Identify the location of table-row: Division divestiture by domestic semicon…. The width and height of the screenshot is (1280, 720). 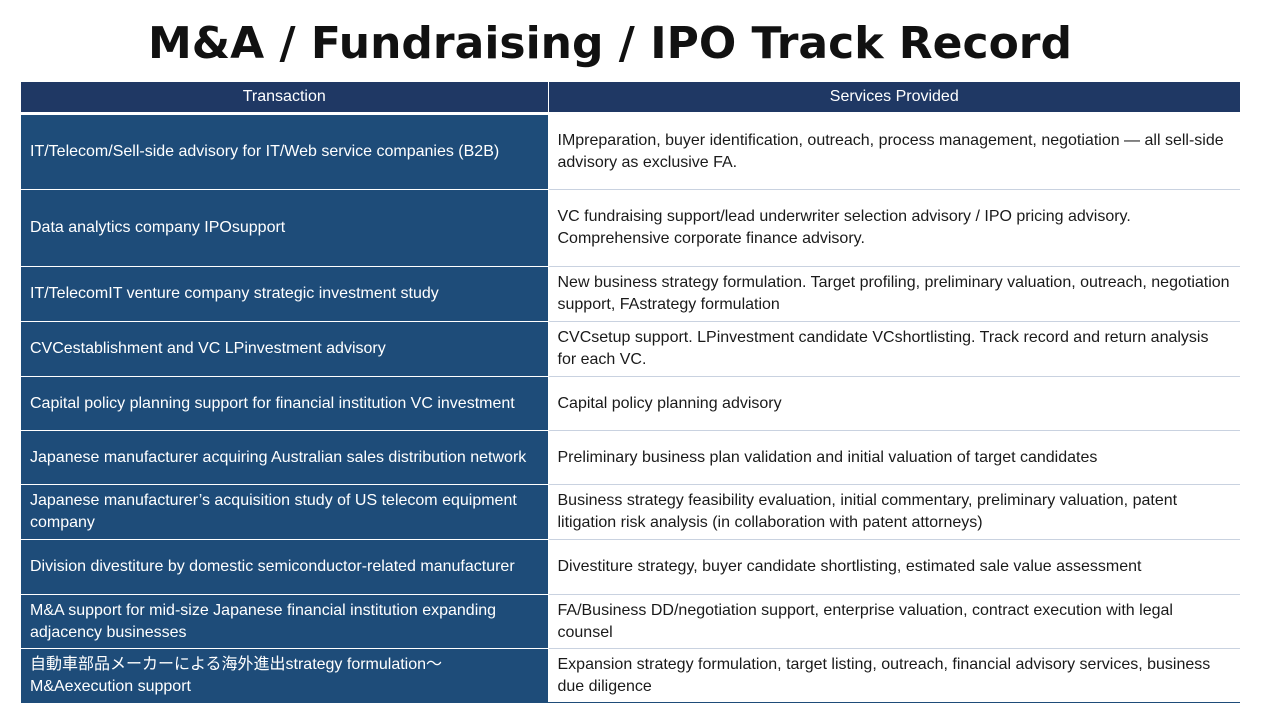
(630, 567).